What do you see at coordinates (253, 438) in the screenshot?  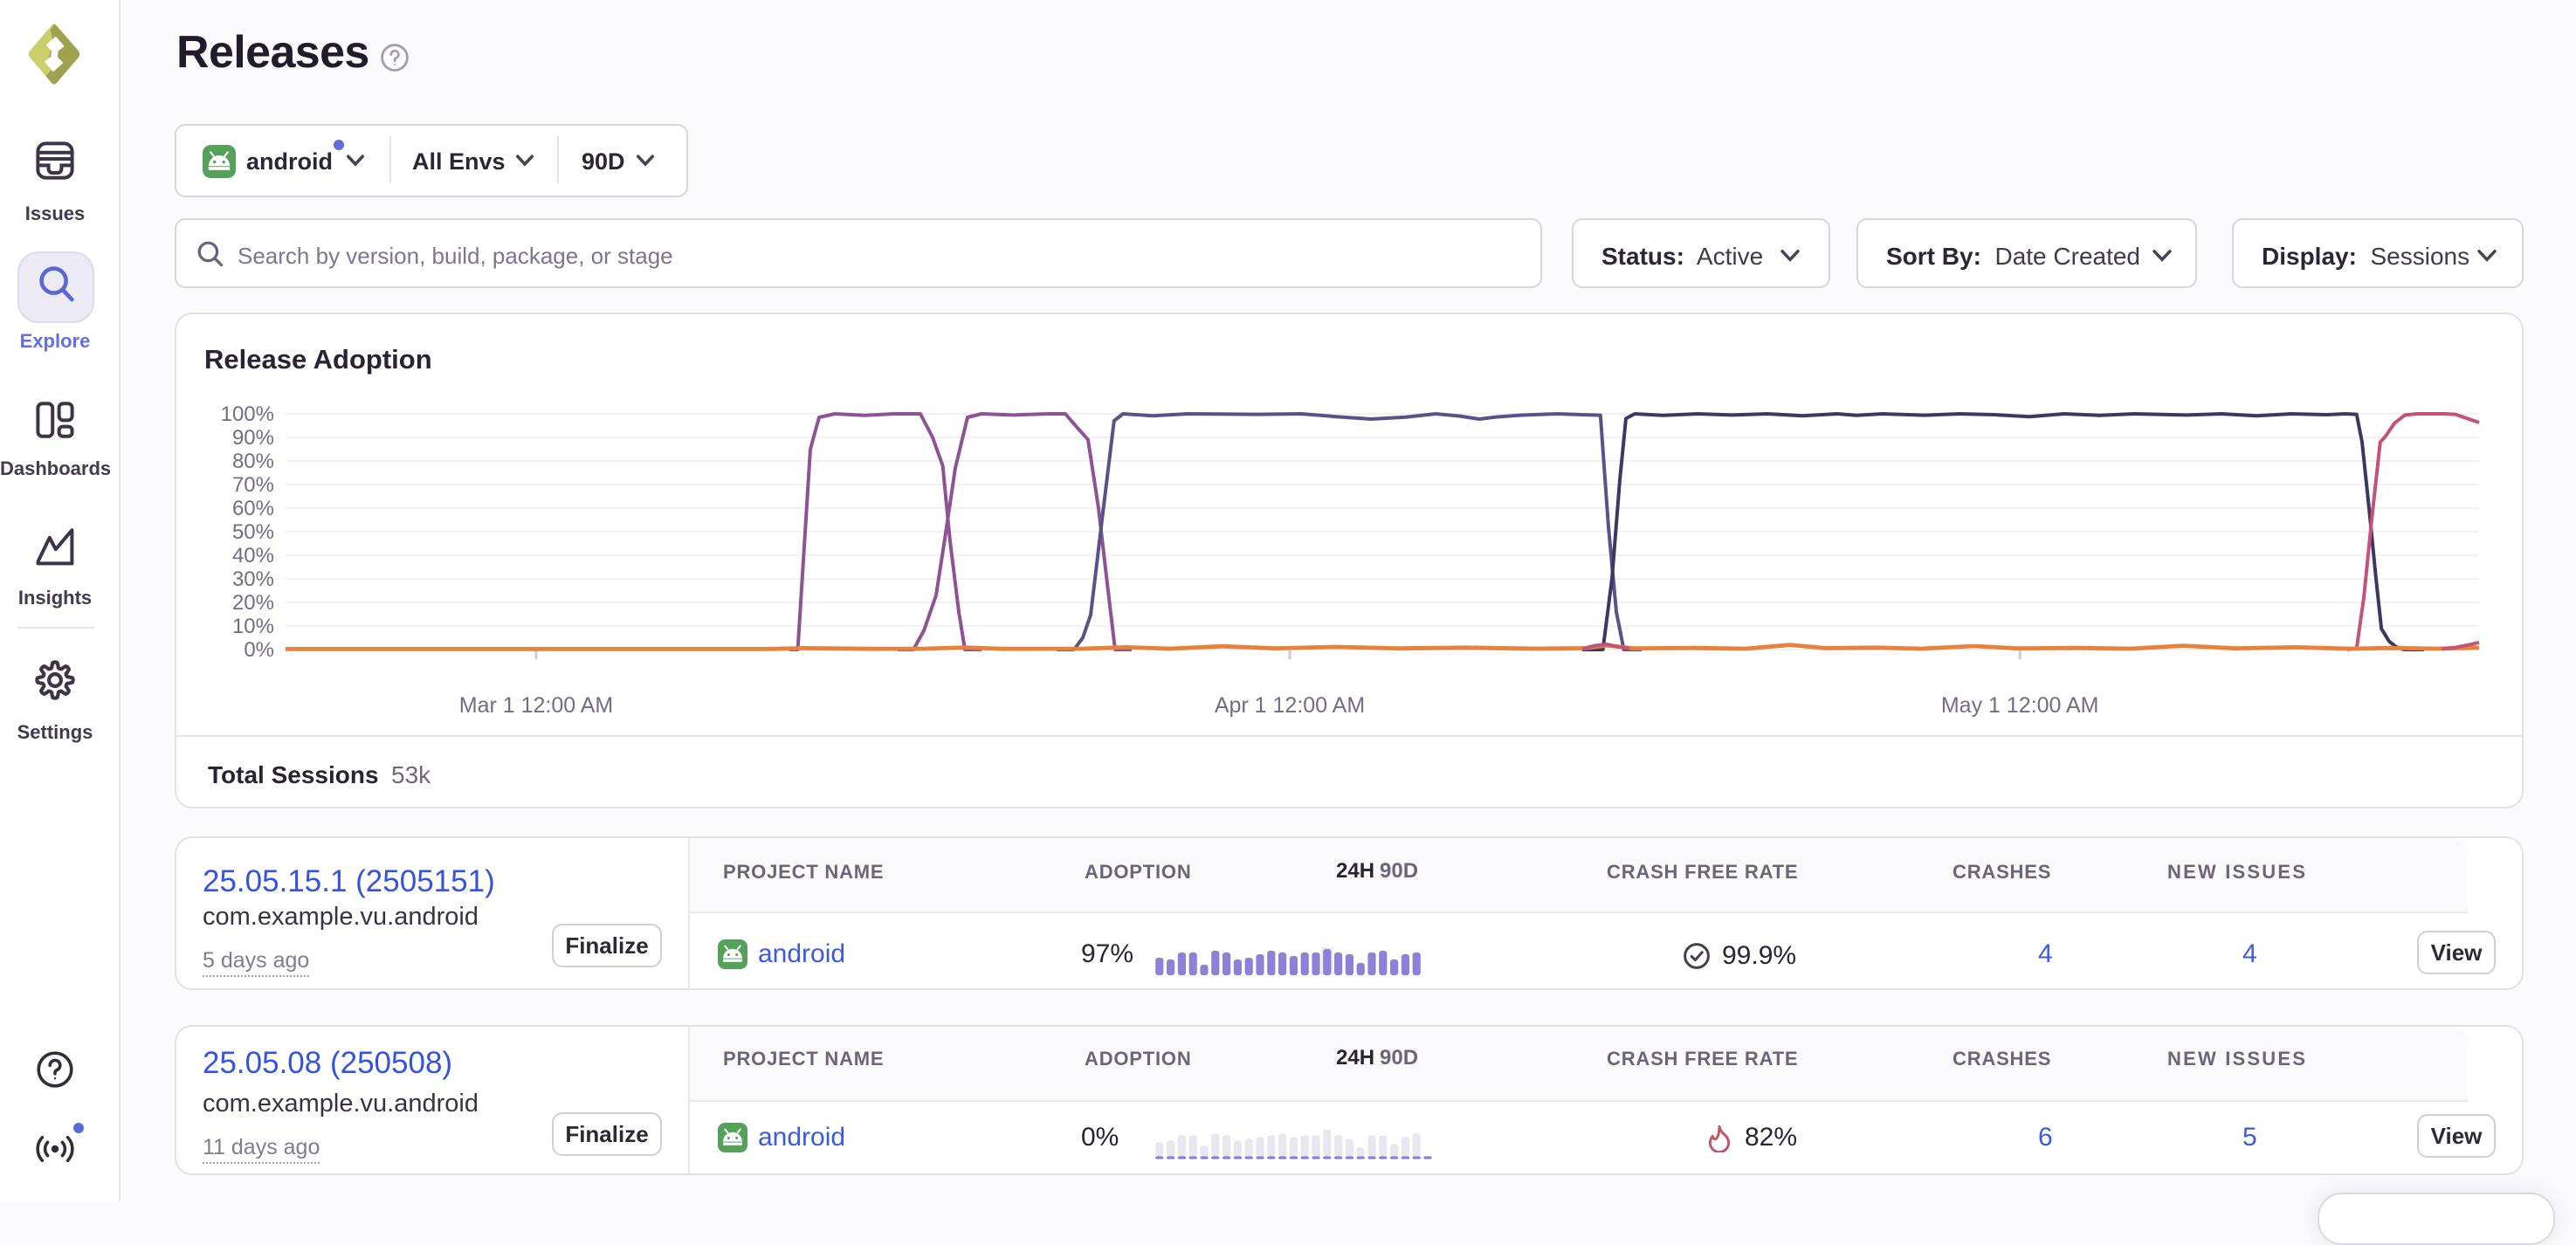 I see `svg-text: 90%` at bounding box center [253, 438].